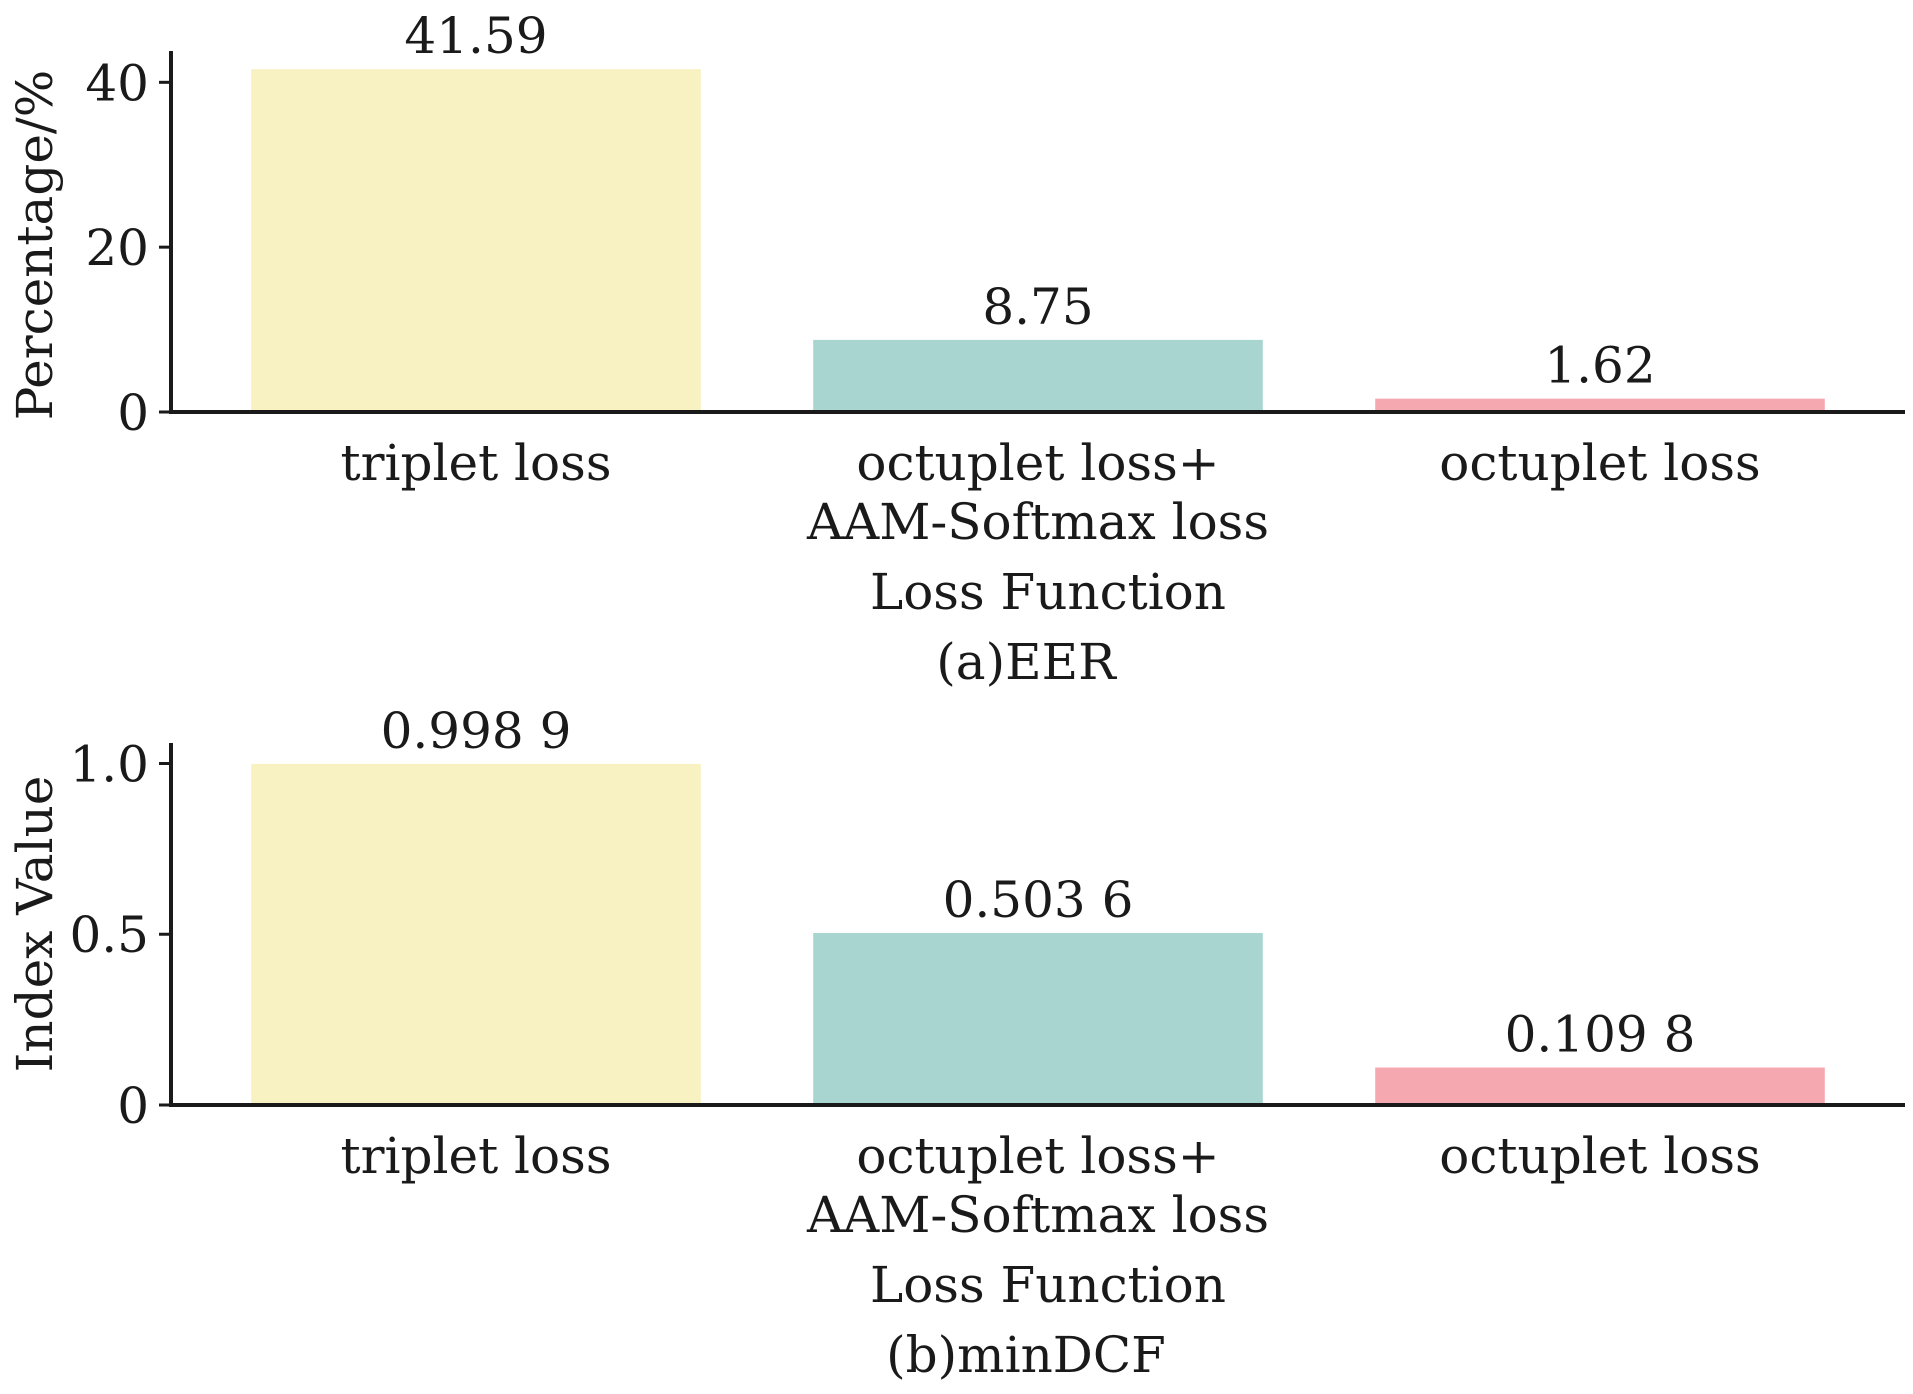 The image size is (1913, 1394). I want to click on a-eer-category-label-octuplet-loss-aam-softmax-loss-line-2: AAM-Softmax loss, so click(1037, 522).